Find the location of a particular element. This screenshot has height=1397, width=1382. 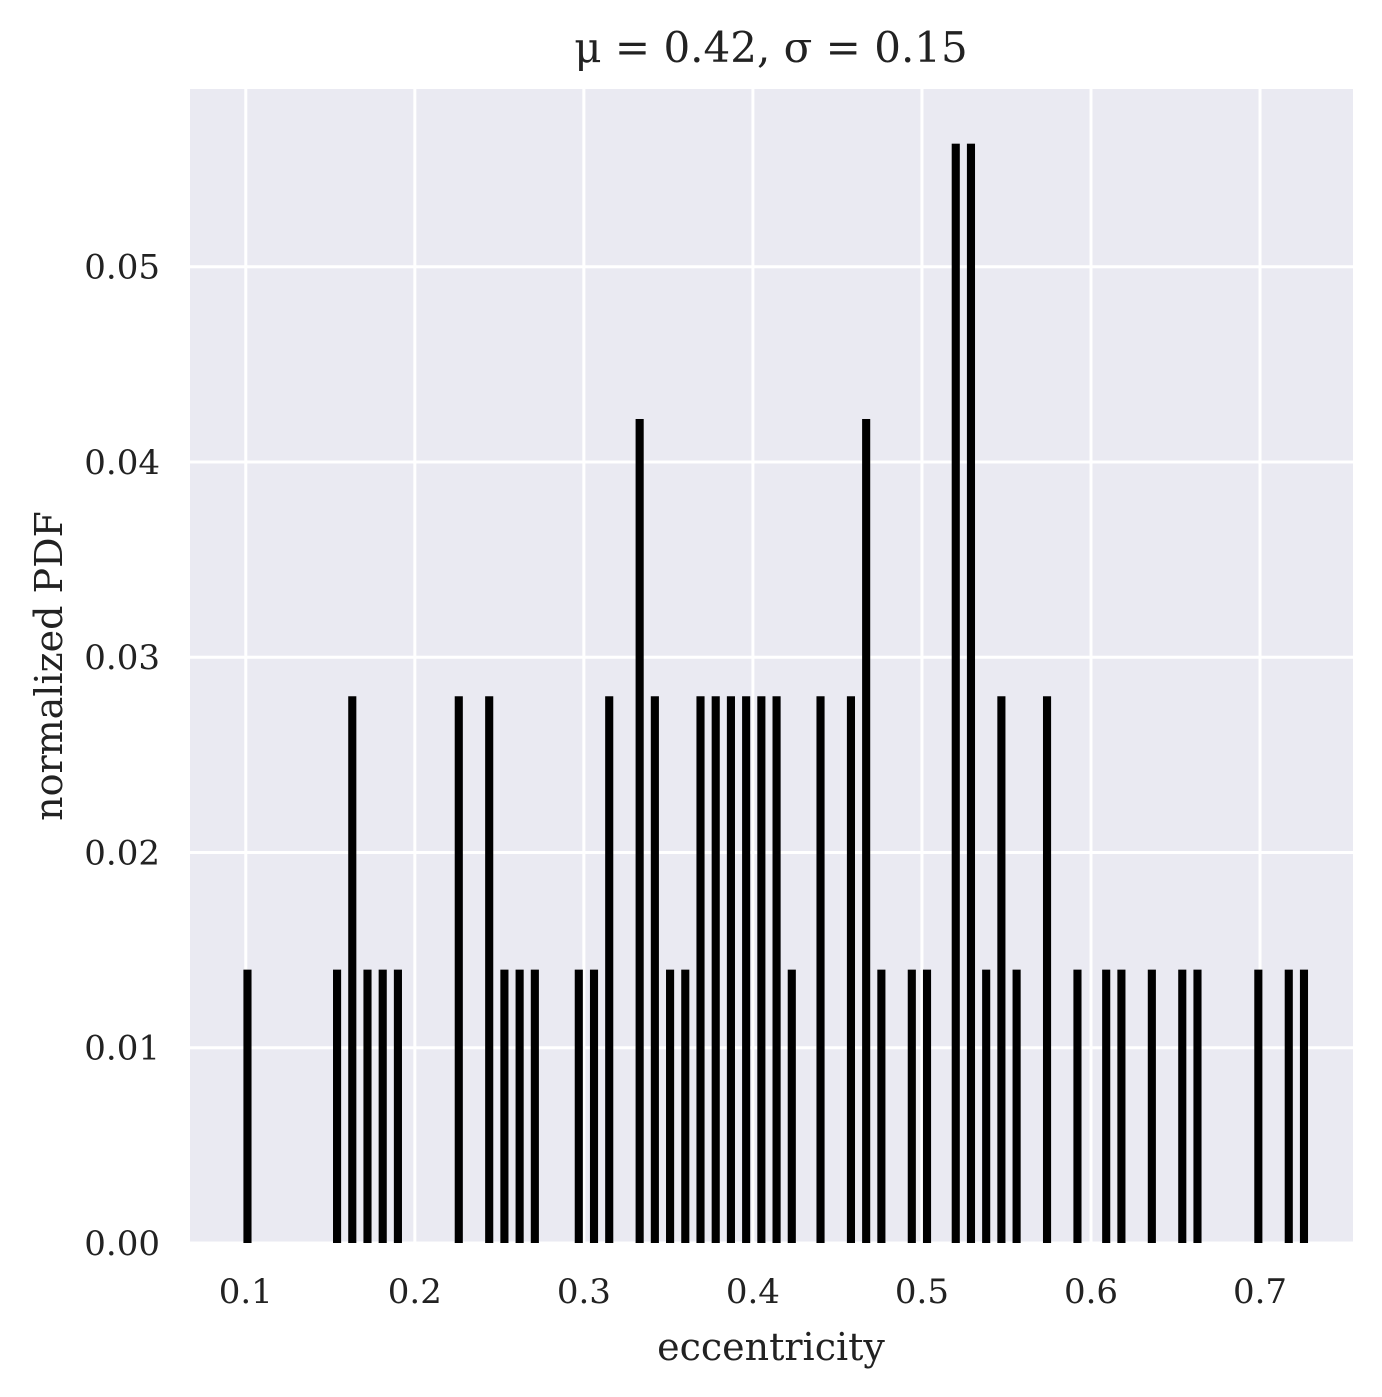

y-tick-label: 0.00 is located at coordinates (122, 1244).